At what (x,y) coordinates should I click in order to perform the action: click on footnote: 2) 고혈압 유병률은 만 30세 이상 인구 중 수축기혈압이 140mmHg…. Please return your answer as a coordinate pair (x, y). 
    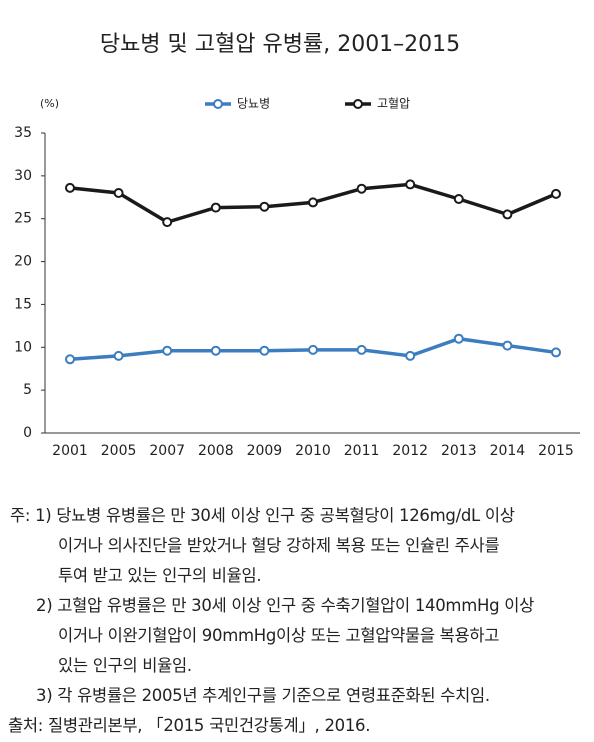
    Looking at the image, I should click on (285, 605).